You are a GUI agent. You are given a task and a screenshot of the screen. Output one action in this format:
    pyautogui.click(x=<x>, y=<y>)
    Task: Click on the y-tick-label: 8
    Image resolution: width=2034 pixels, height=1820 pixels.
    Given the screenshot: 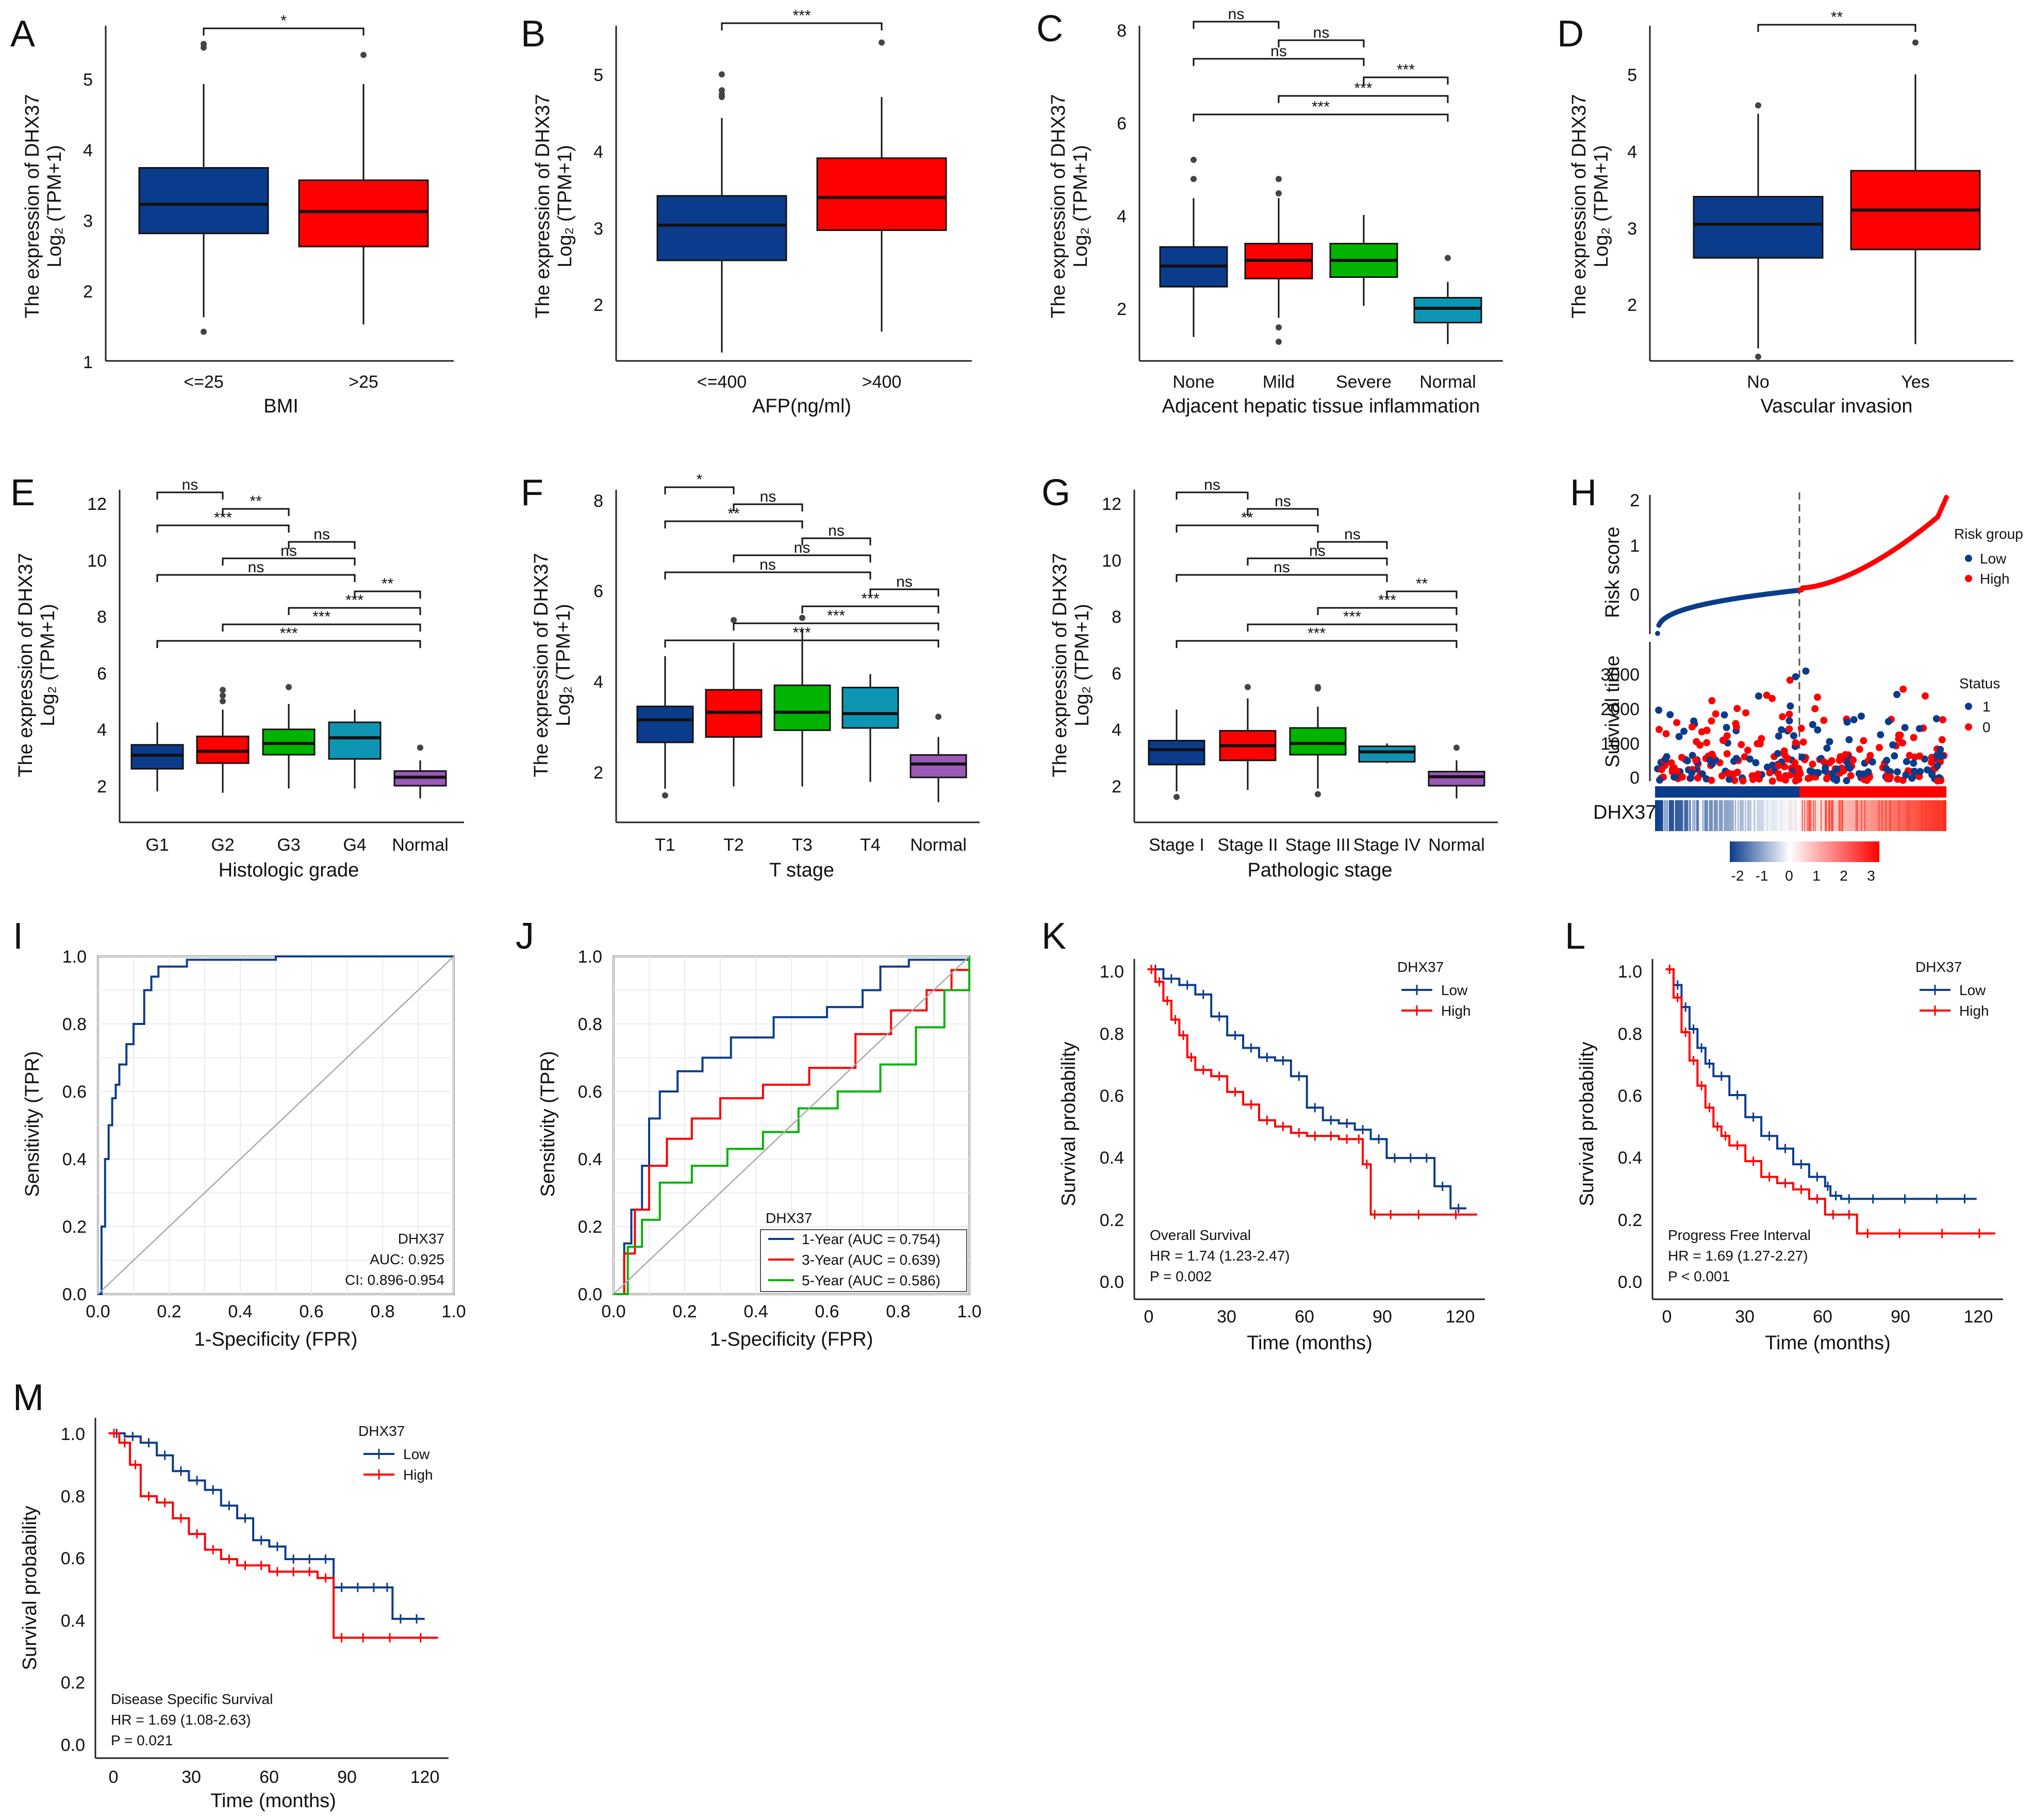 What is the action you would take?
    pyautogui.click(x=598, y=501)
    